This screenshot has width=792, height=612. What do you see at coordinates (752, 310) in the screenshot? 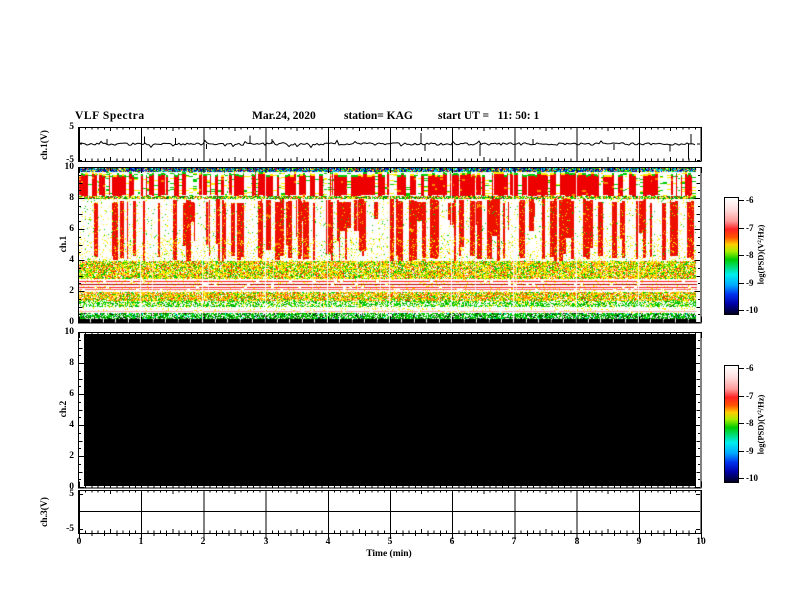
I see `colorbar-ch1-tick-label: -10` at bounding box center [752, 310].